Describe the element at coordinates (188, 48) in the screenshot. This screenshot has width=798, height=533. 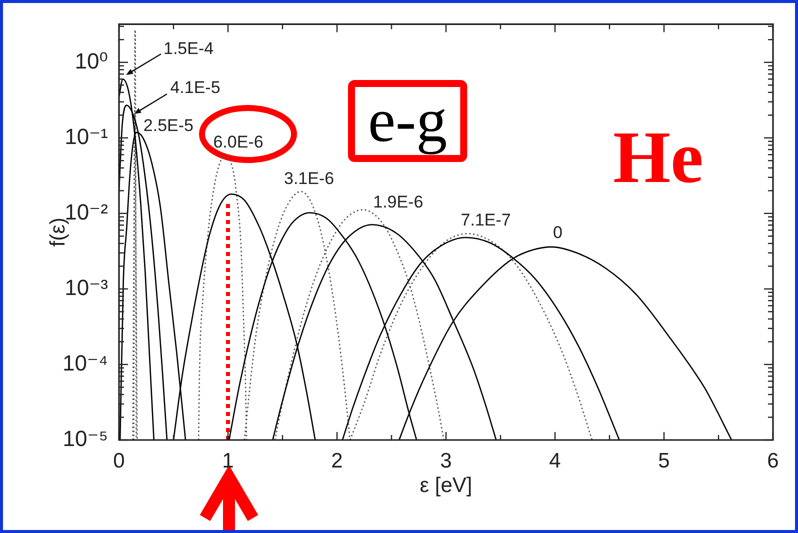
I see `annotation: 1.5E-4` at that location.